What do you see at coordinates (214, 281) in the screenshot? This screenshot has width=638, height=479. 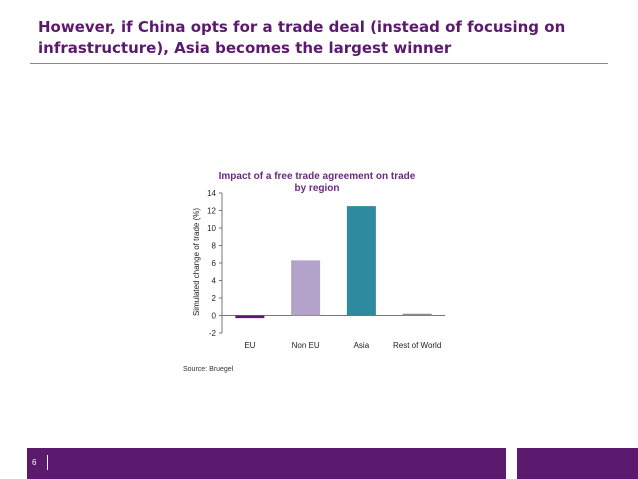 I see `y-tick-label: 4` at bounding box center [214, 281].